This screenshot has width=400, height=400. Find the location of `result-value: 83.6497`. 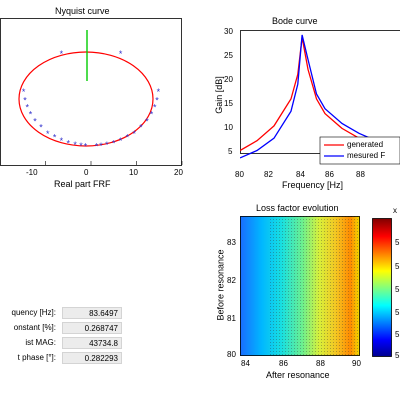

result-value: 83.6497 is located at coordinates (92, 313).